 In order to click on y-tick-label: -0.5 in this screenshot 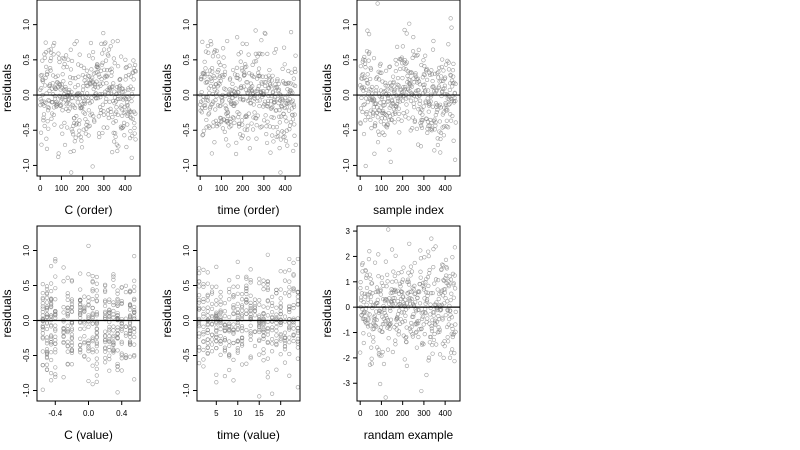, I will do `click(26, 130)`.